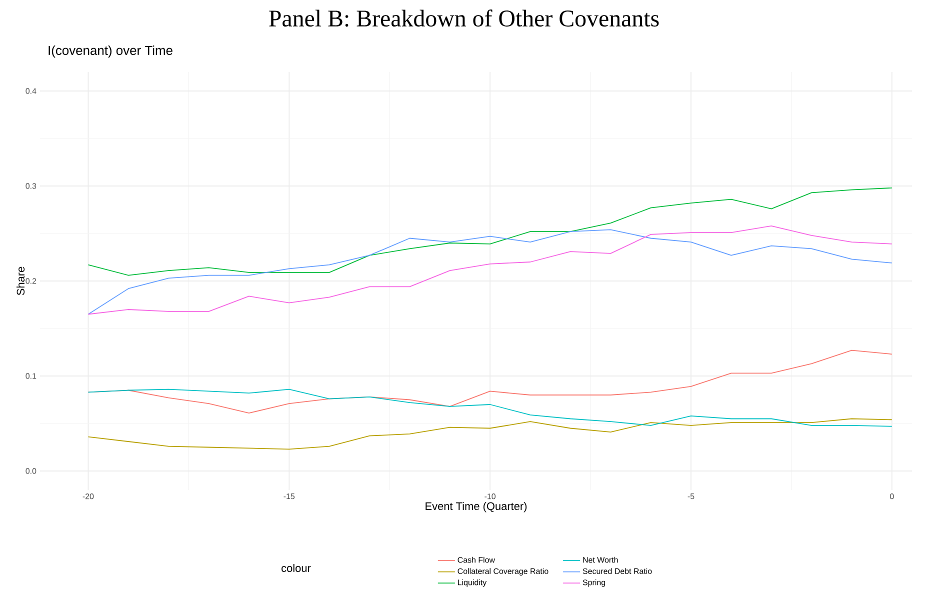  What do you see at coordinates (464, 18) in the screenshot?
I see `chart-title: Panel B: Breakdown of Other Covenants` at bounding box center [464, 18].